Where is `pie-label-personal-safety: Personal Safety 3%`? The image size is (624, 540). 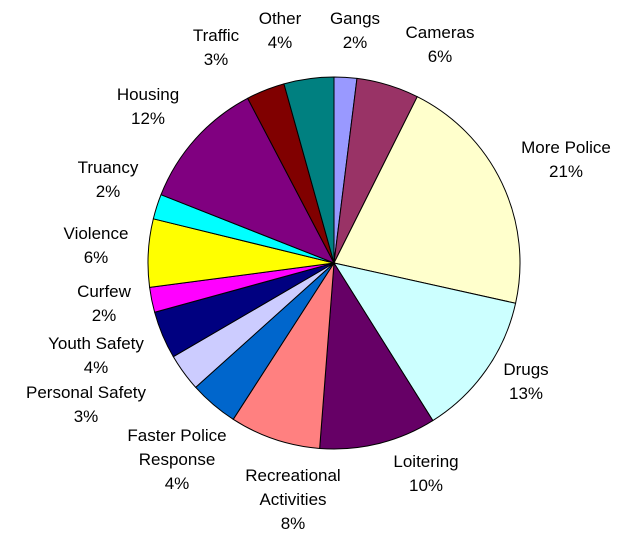
pie-label-personal-safety: Personal Safety 3% is located at coordinates (86, 404).